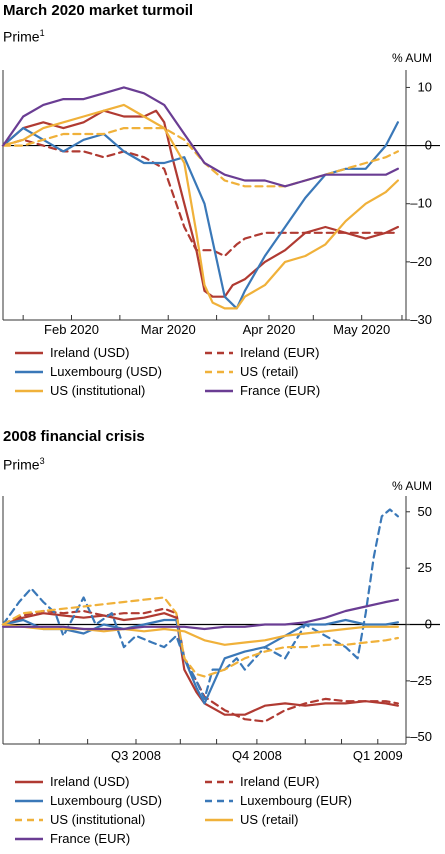 The height and width of the screenshot is (854, 445). What do you see at coordinates (425, 567) in the screenshot?
I see `y-tick-label: 25` at bounding box center [425, 567].